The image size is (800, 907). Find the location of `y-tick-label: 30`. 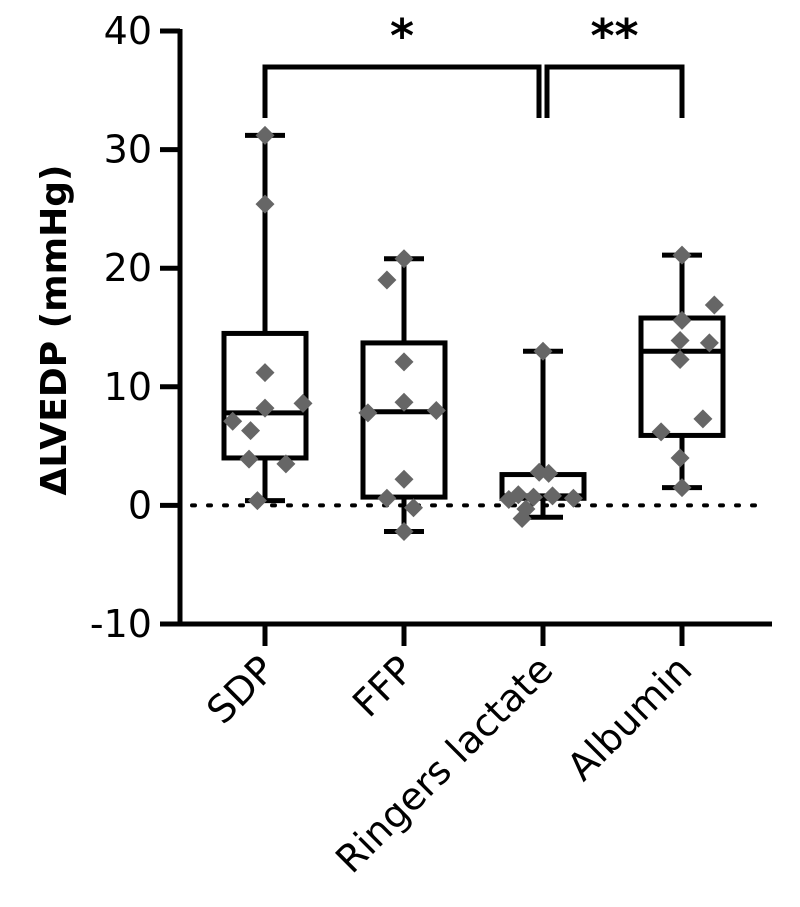

y-tick-label: 30 is located at coordinates (128, 150).